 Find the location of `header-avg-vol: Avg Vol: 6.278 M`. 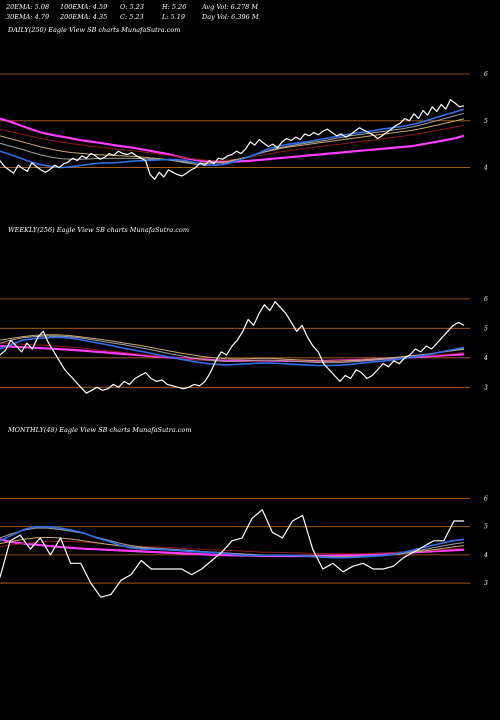

header-avg-vol: Avg Vol: 6.278 M is located at coordinates (230, 7).